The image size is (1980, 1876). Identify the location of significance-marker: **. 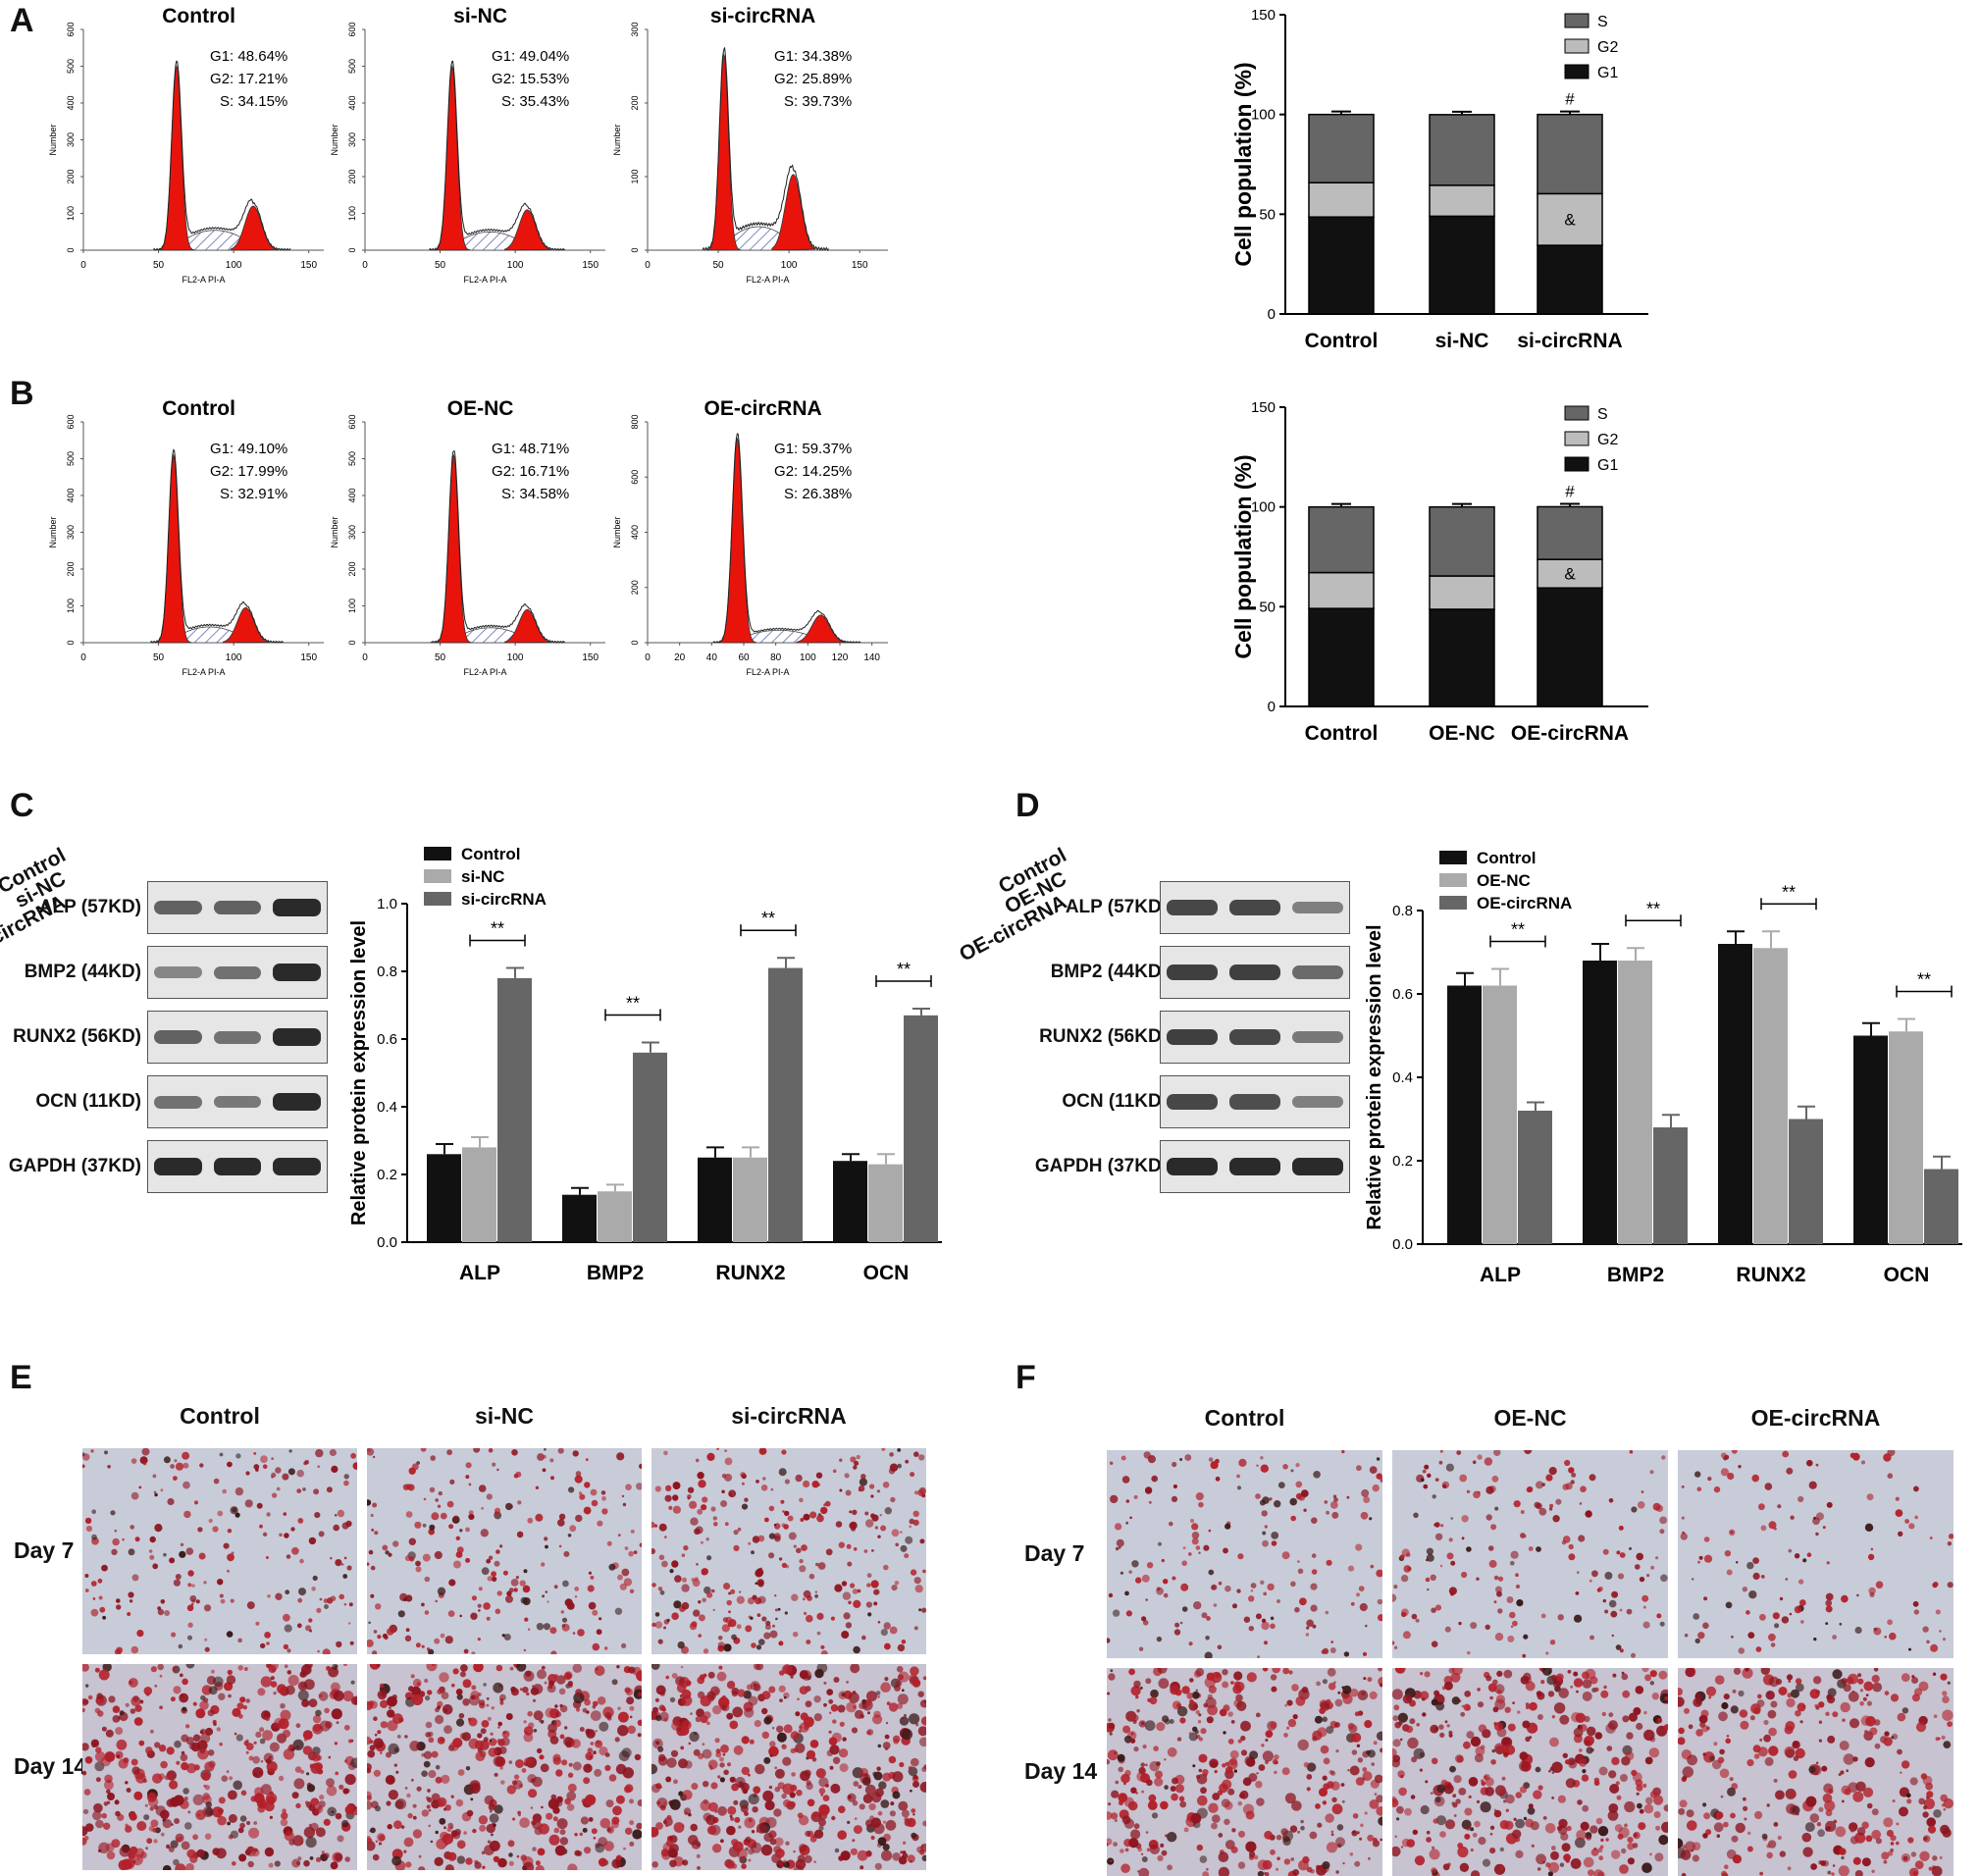
(497, 929).